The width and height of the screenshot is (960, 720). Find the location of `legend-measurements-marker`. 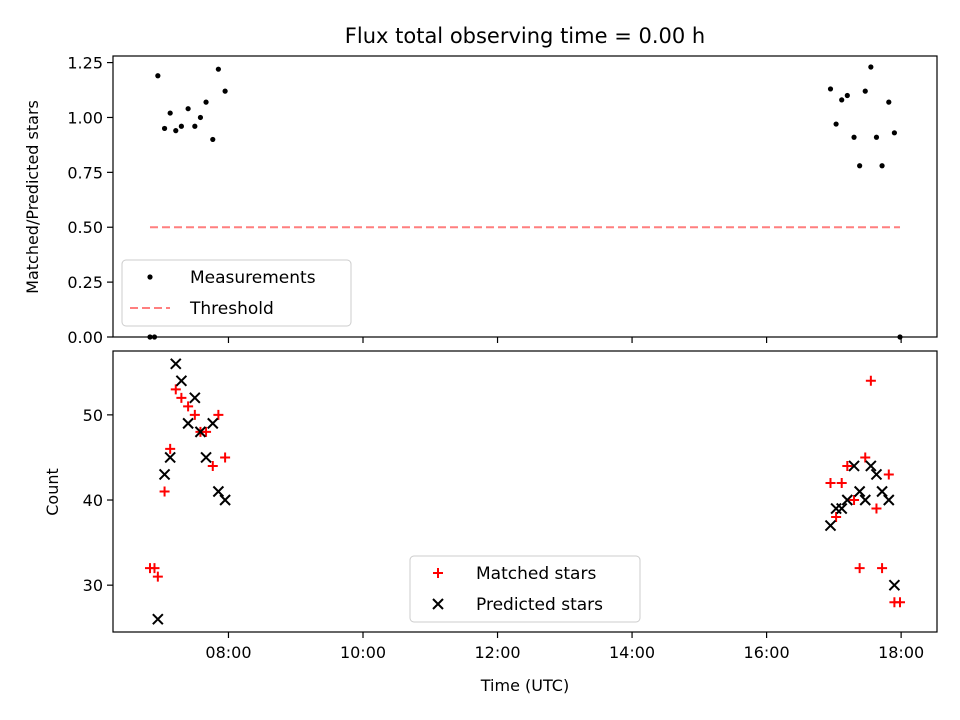

legend-measurements-marker is located at coordinates (150, 277).